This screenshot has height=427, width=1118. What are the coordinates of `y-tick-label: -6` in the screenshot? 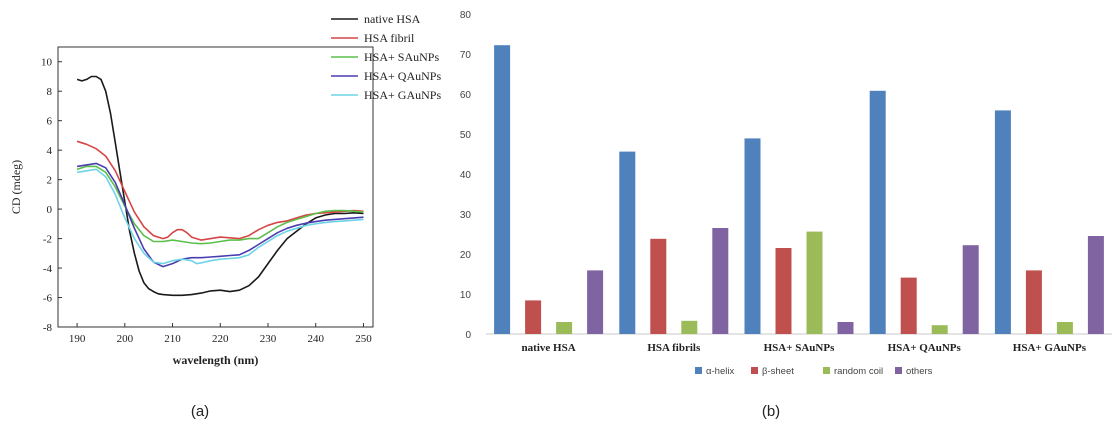 It's located at (48, 299).